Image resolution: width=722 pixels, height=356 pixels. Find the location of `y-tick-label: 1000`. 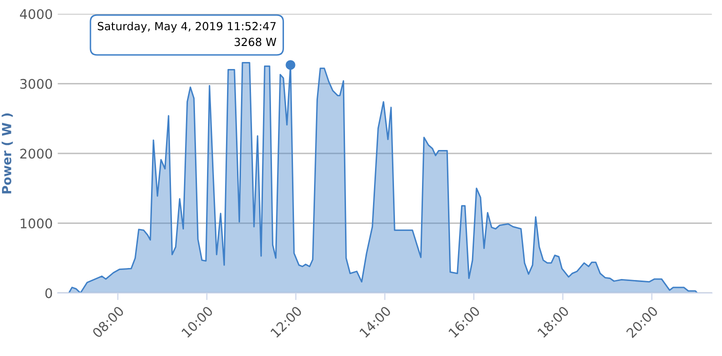

y-tick-label: 1000 is located at coordinates (36, 223).